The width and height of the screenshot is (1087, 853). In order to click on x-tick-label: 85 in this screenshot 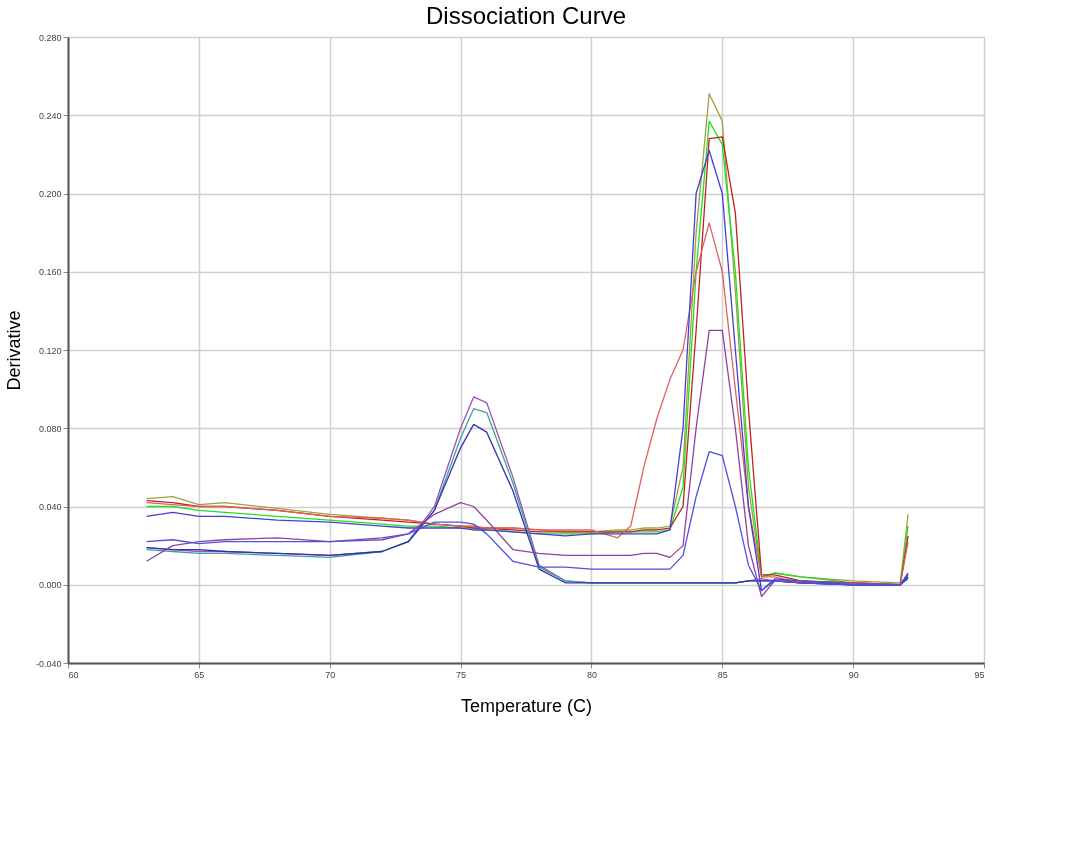, I will do `click(722, 674)`.